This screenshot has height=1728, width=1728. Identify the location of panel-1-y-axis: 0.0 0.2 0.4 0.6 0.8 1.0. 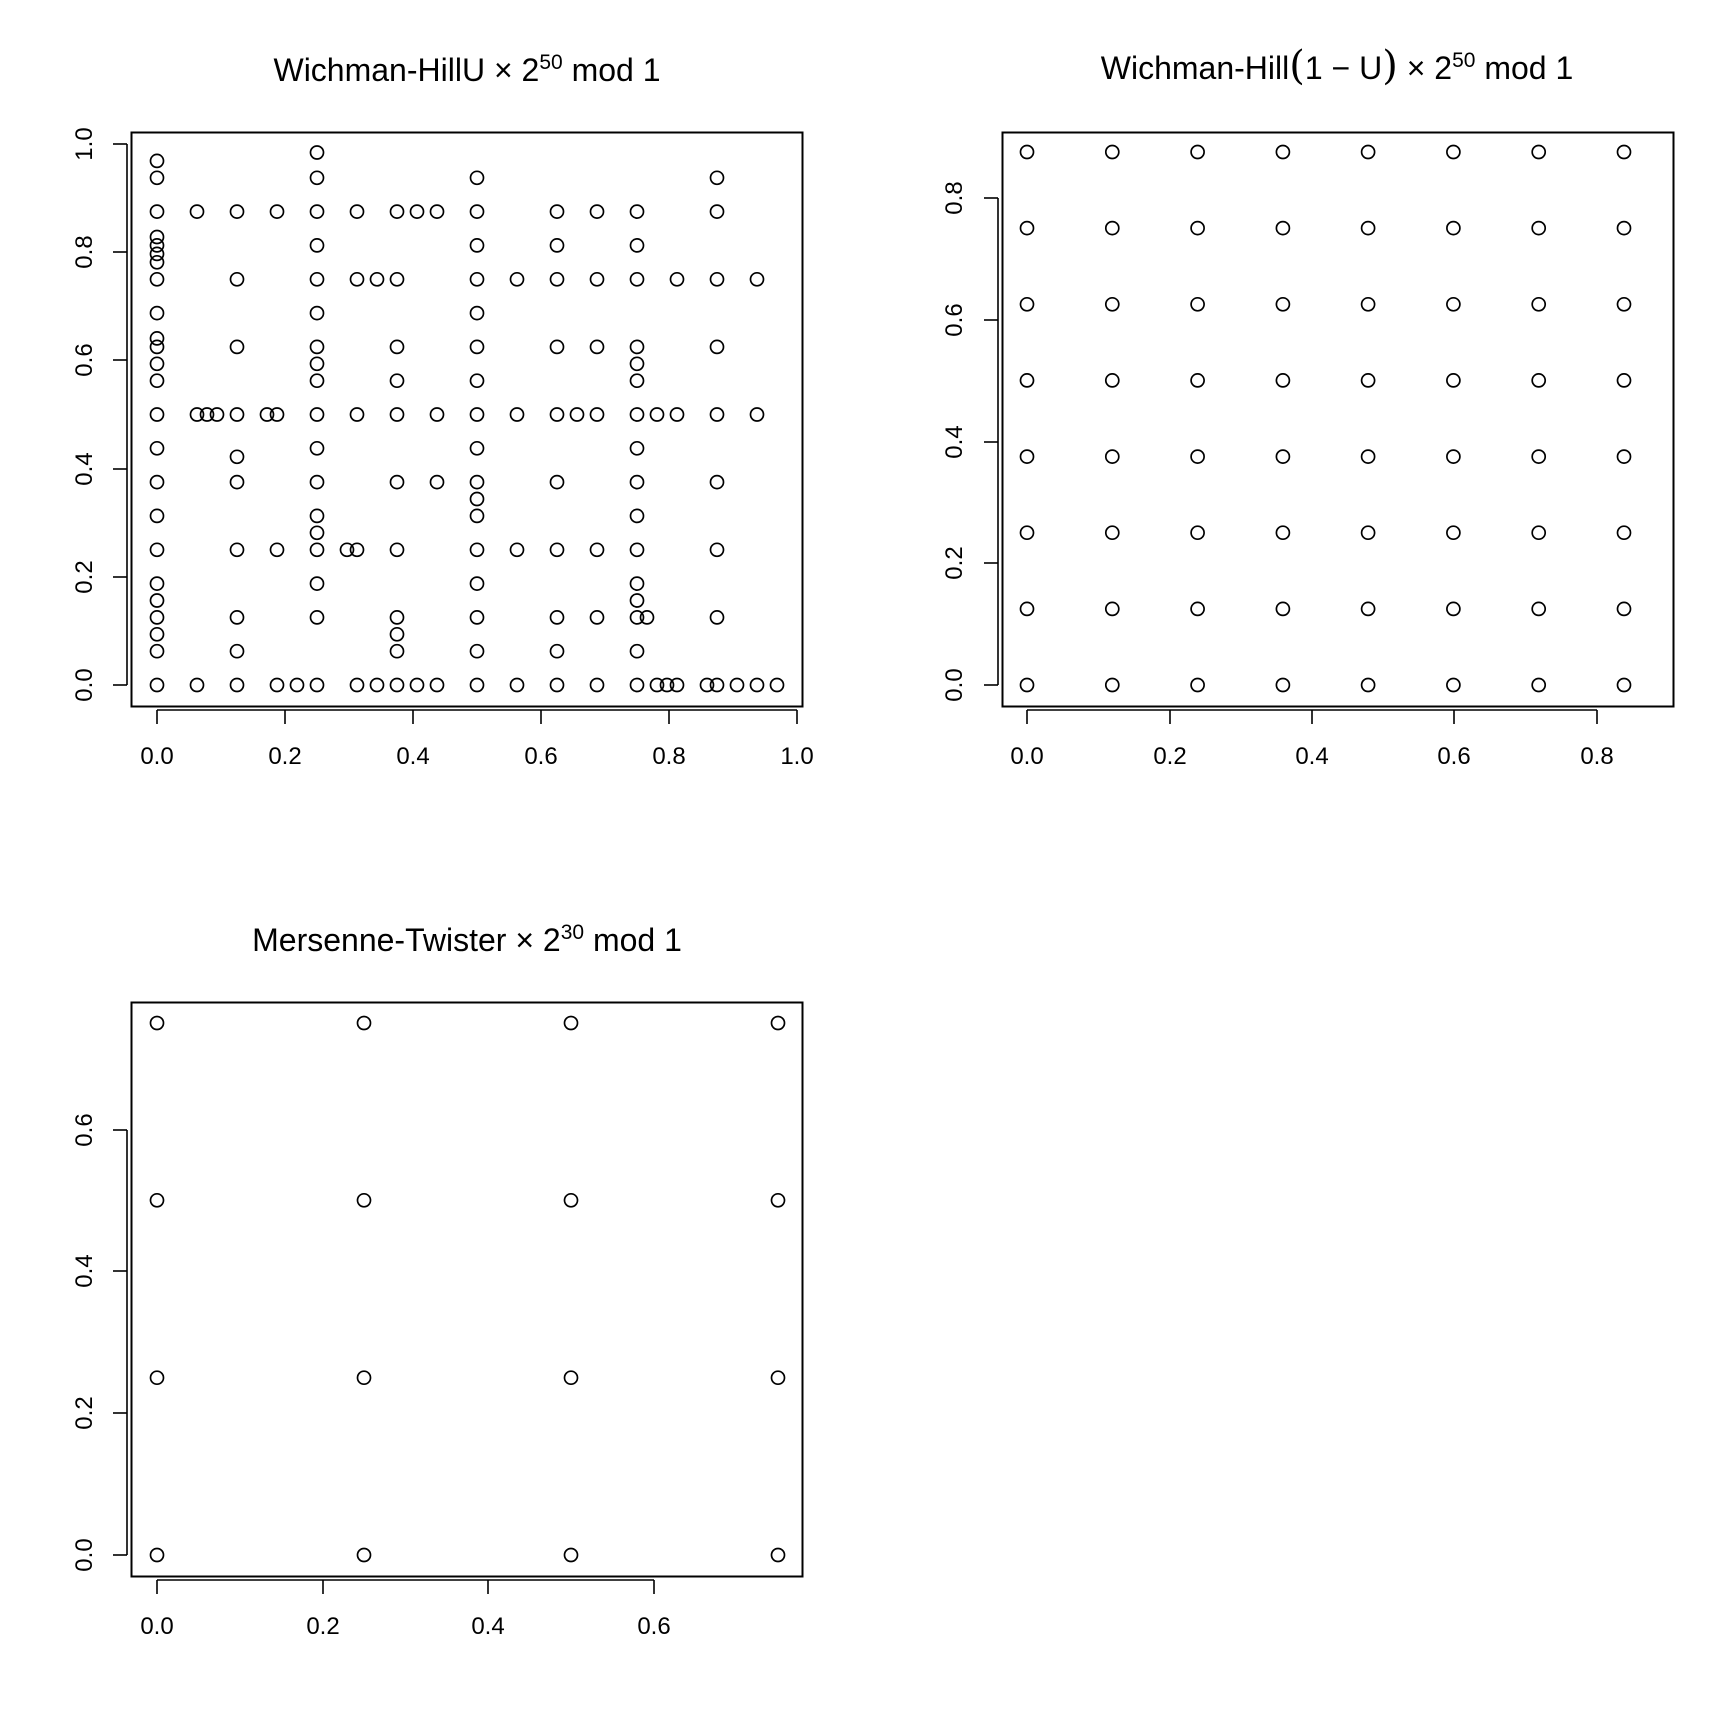
(99, 414).